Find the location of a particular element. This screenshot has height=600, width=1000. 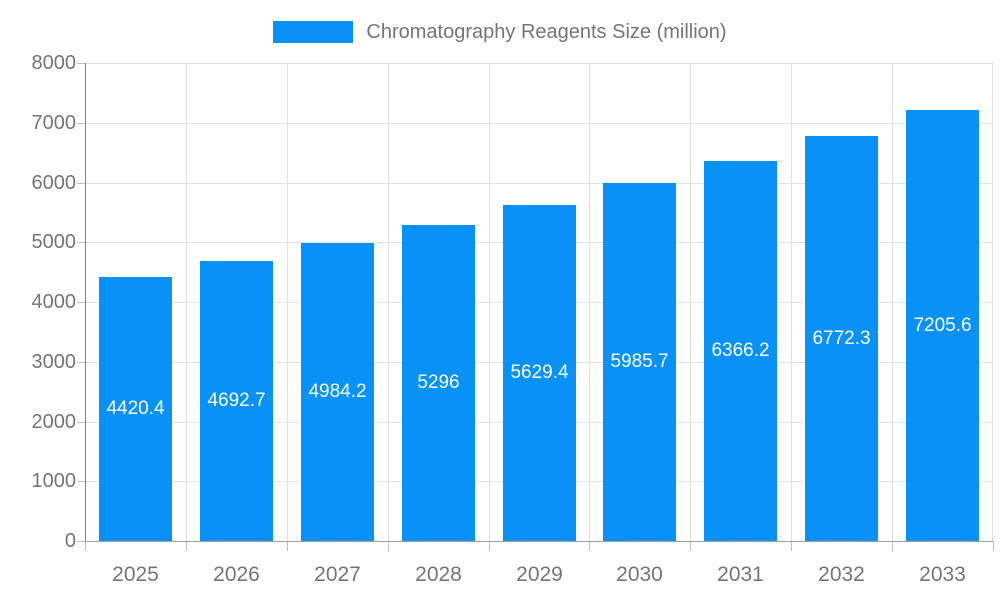

bar: 4692.7 is located at coordinates (236, 401).